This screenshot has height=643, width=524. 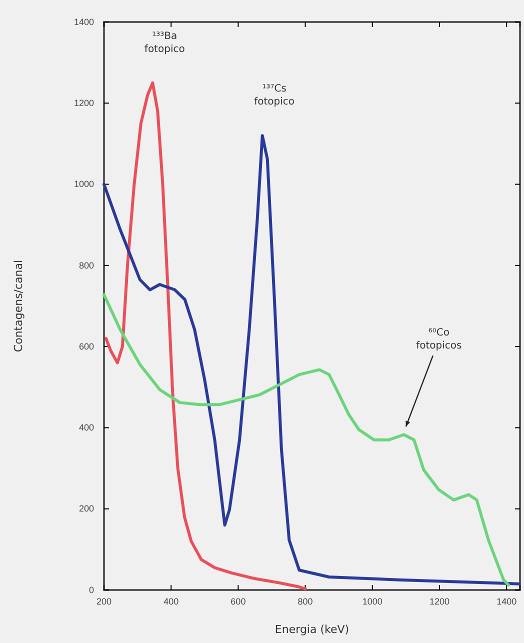 I want to click on x-tick-label: 200, so click(x=104, y=601).